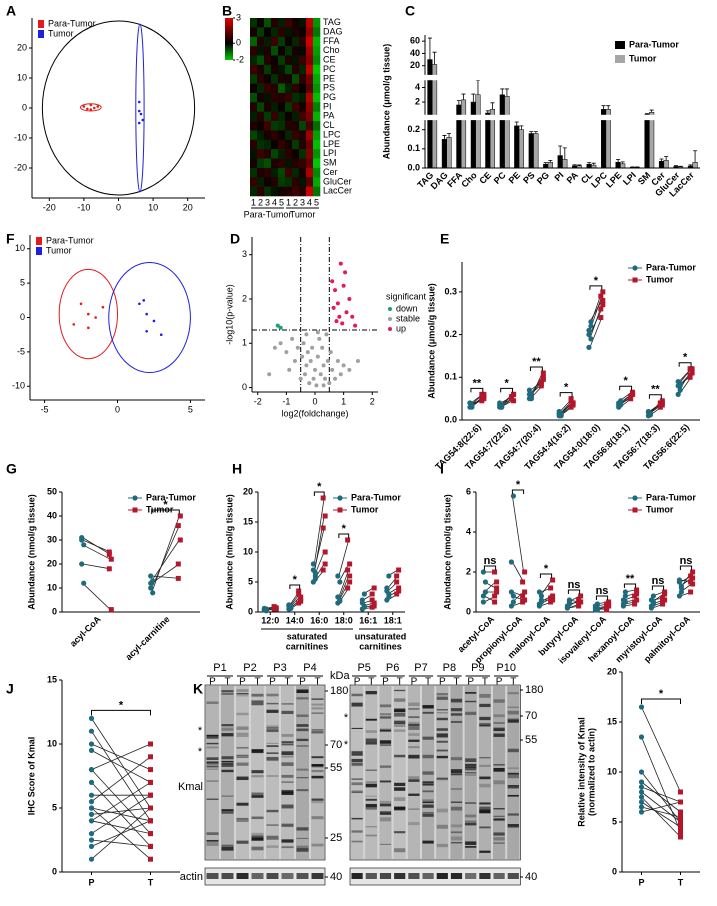  What do you see at coordinates (250, 581) in the screenshot?
I see `y-tick-label: 5` at bounding box center [250, 581].